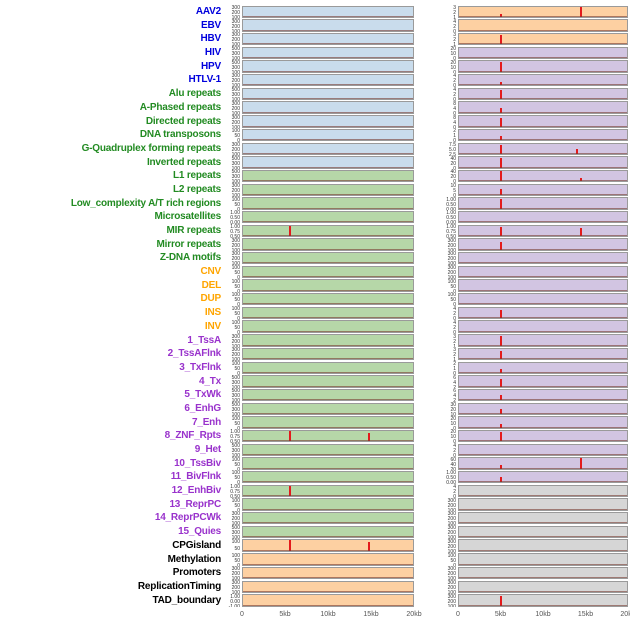 The image size is (630, 630). I want to click on row-label: 14_ReprPCWk, so click(187, 518).